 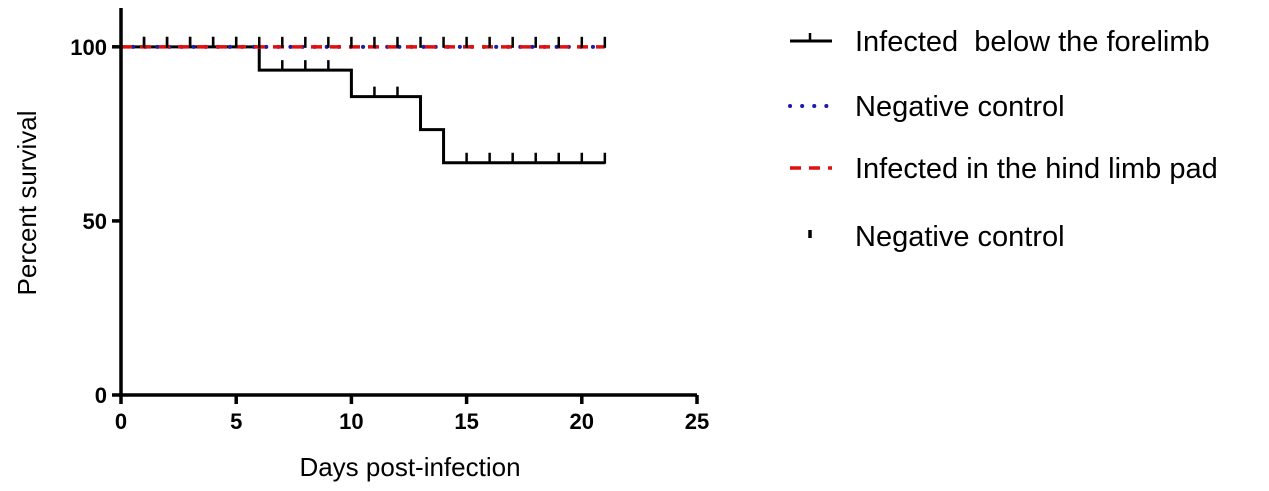 I want to click on x-tick-label: 25, so click(x=697, y=421).